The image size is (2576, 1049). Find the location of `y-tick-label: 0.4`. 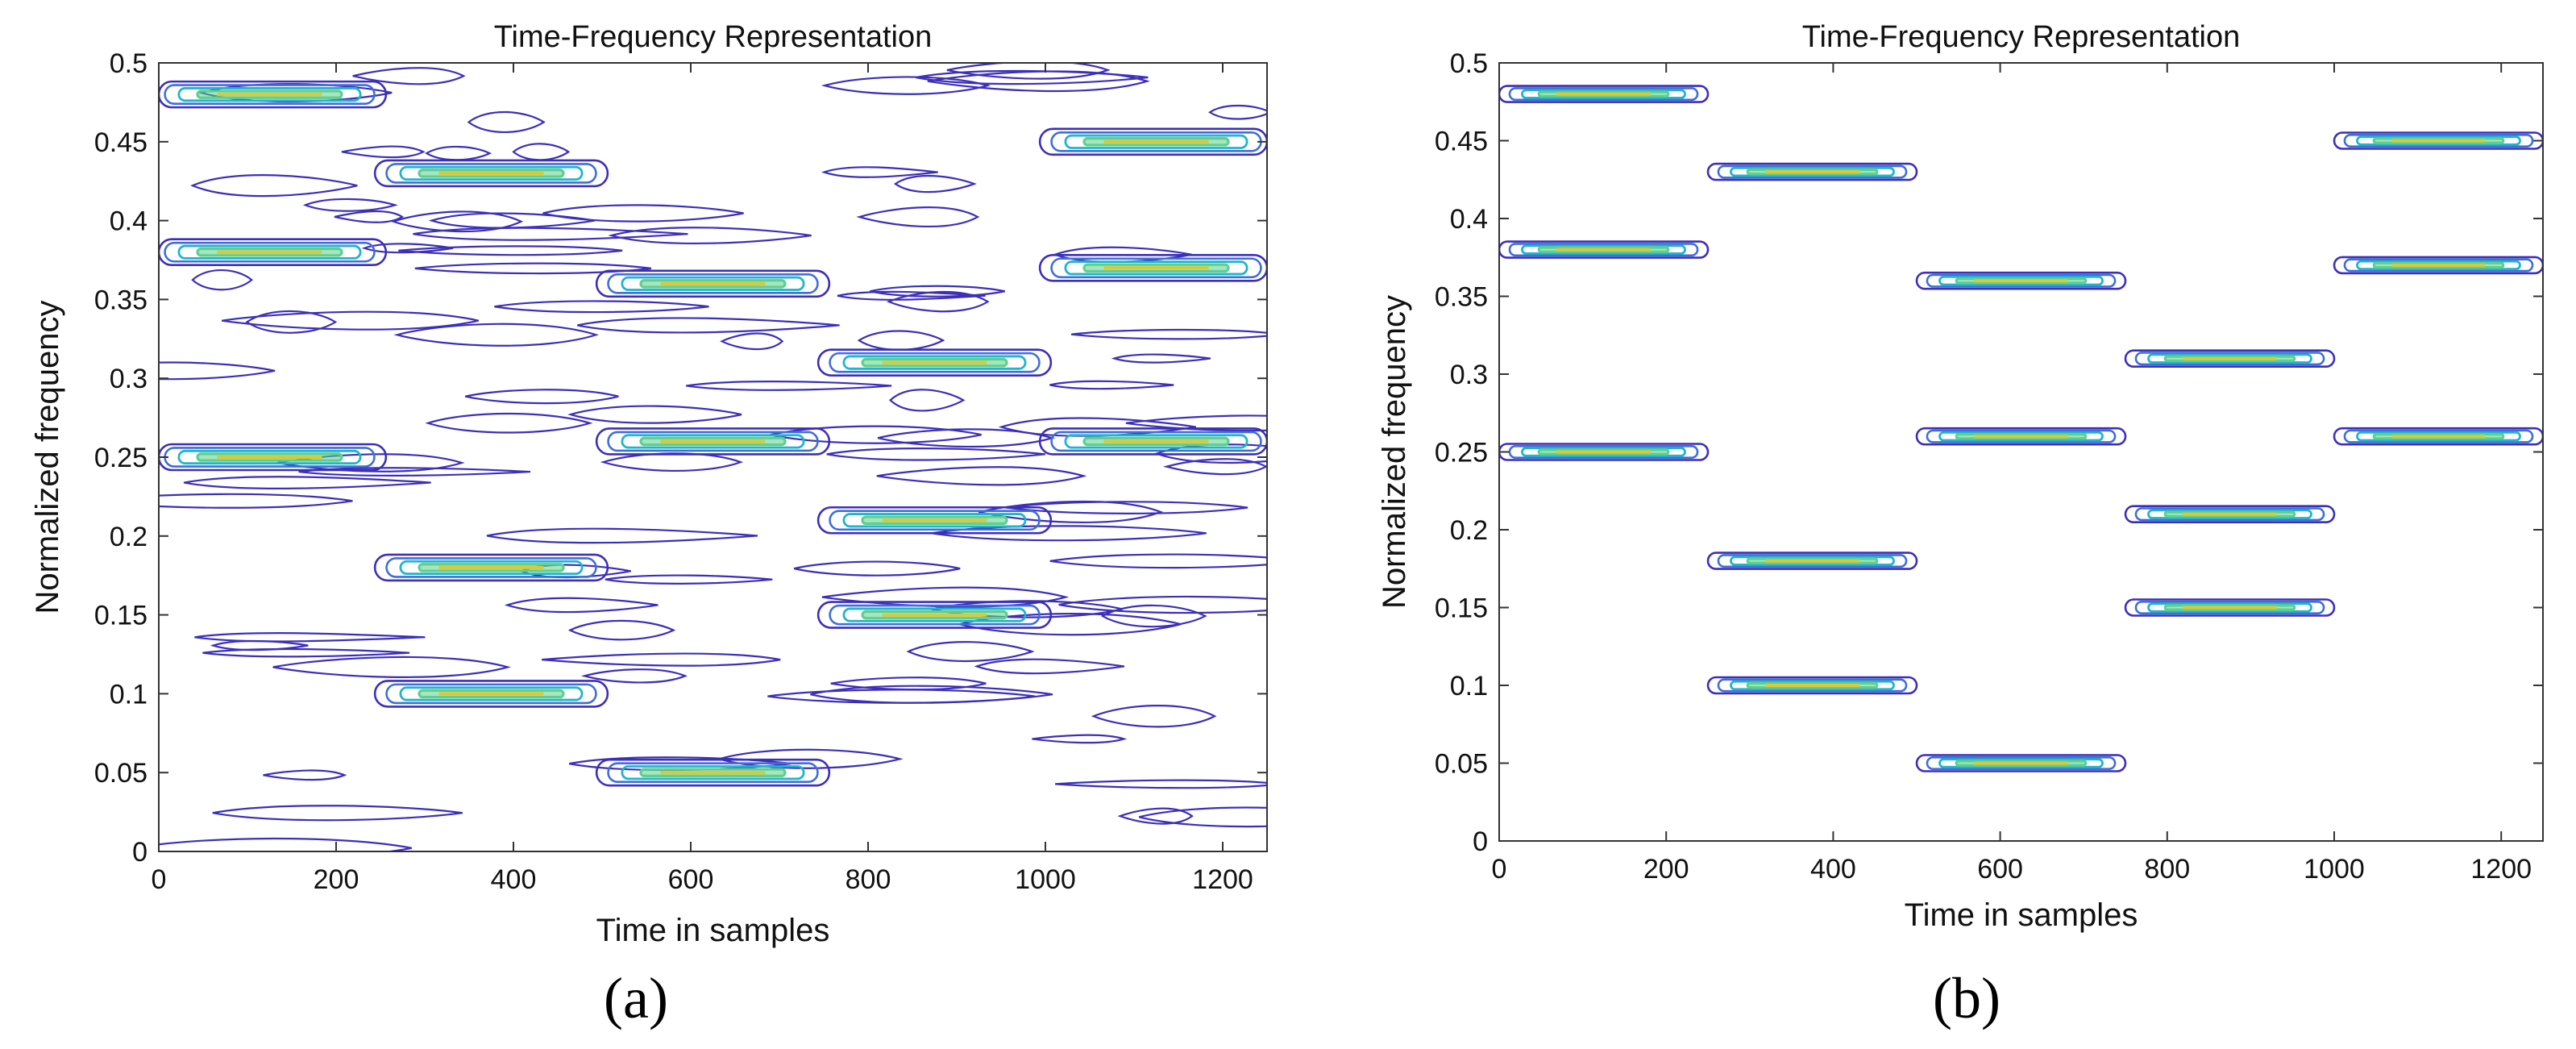

y-tick-label: 0.4 is located at coordinates (1469, 219).